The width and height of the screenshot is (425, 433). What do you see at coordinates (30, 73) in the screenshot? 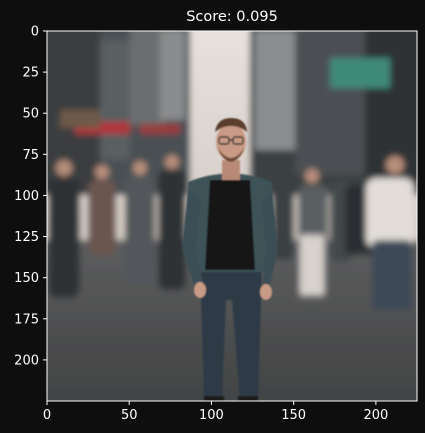
I see `y-tick-label: 25` at bounding box center [30, 73].